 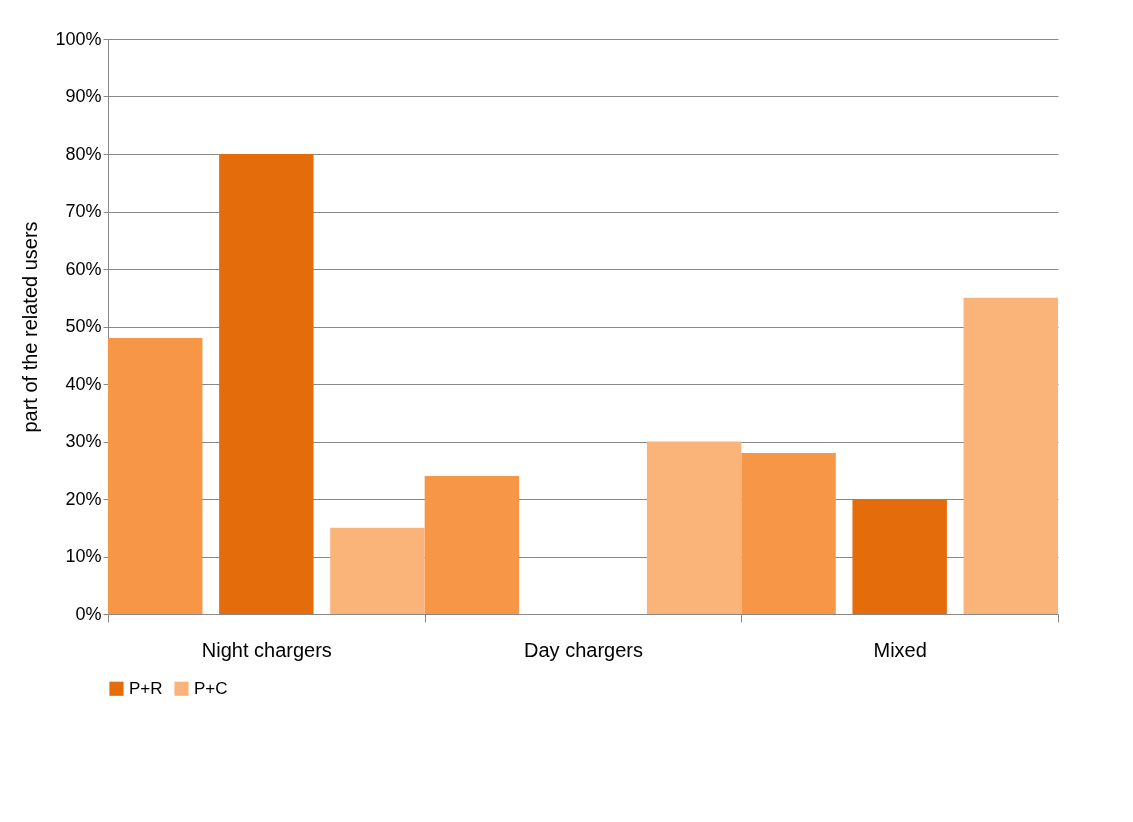 I want to click on y-tick-label: 30%, so click(x=83, y=441).